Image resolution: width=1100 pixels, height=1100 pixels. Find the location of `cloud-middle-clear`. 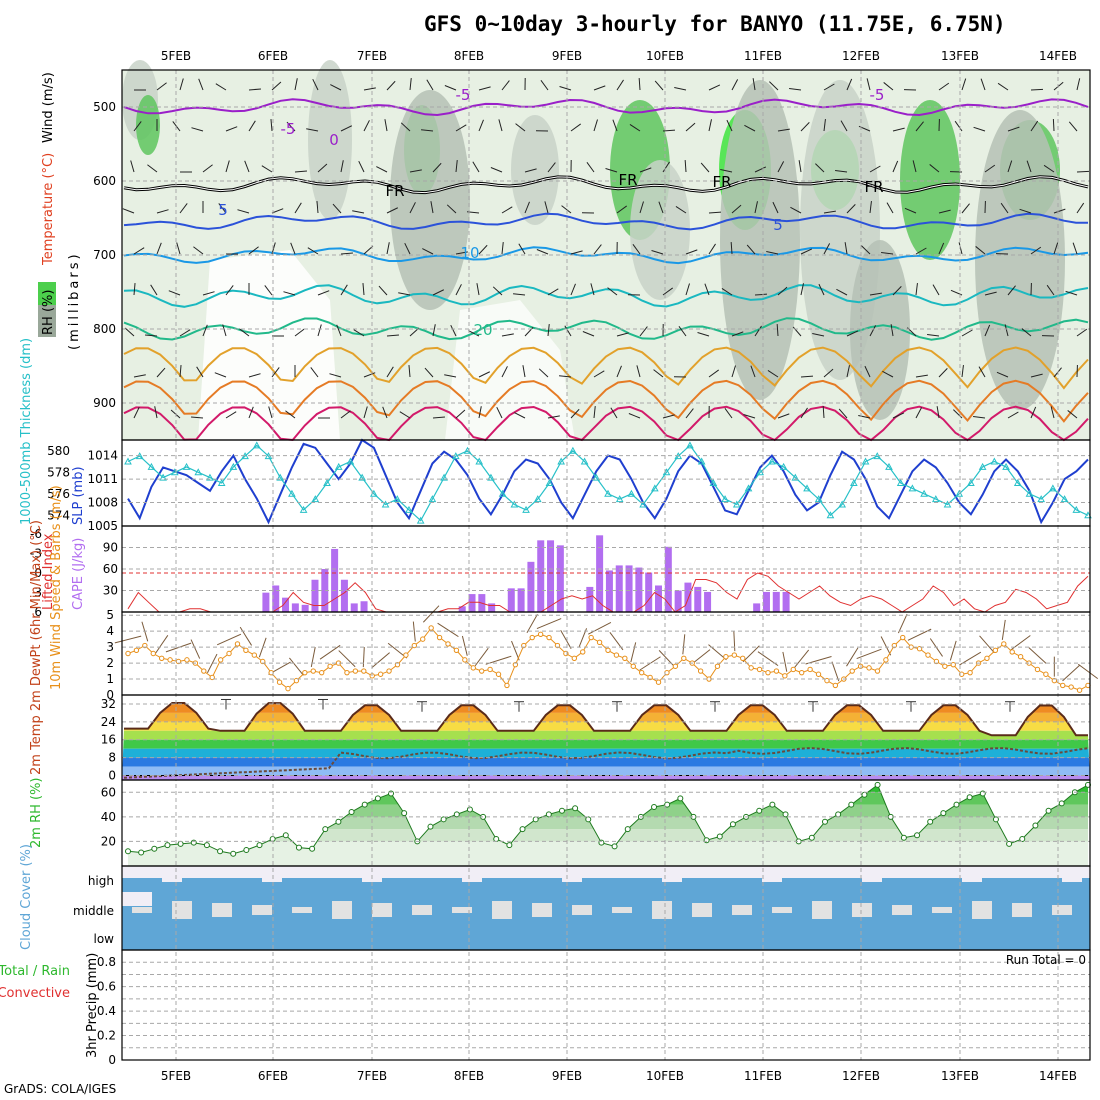

cloud-middle-clear is located at coordinates (462, 910).